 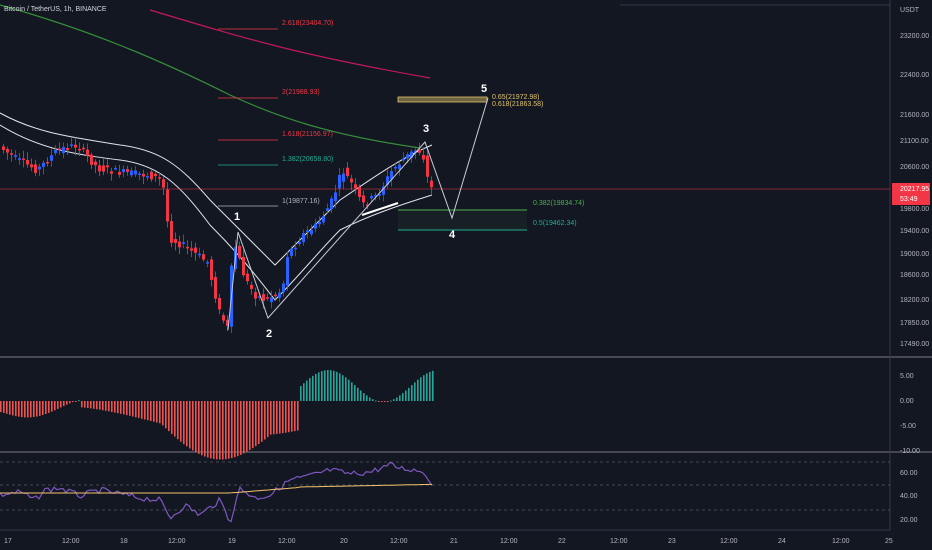 What do you see at coordinates (914, 254) in the screenshot?
I see `price-tick: 19000.00` at bounding box center [914, 254].